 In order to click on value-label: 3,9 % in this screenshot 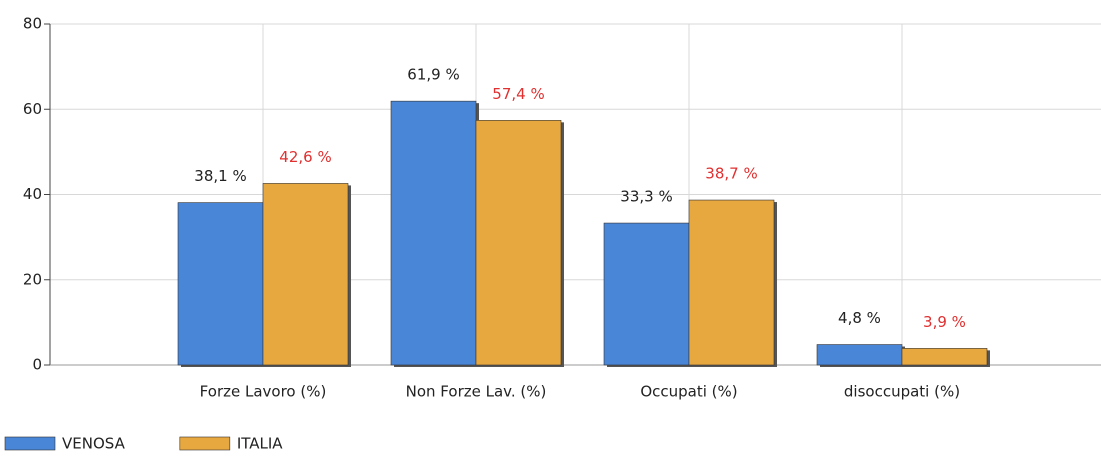, I will do `click(944, 322)`.